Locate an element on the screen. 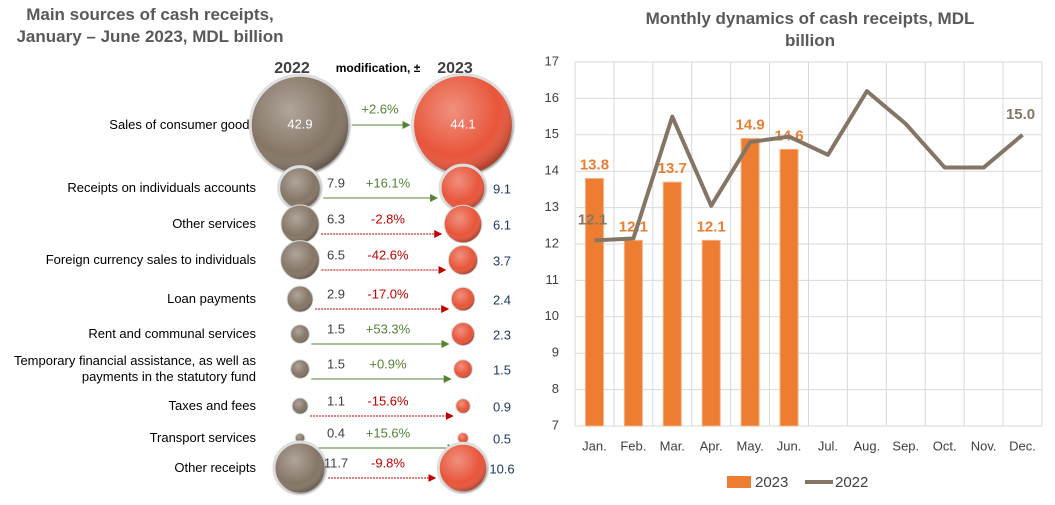  category-label: Loan payments is located at coordinates (211, 298).